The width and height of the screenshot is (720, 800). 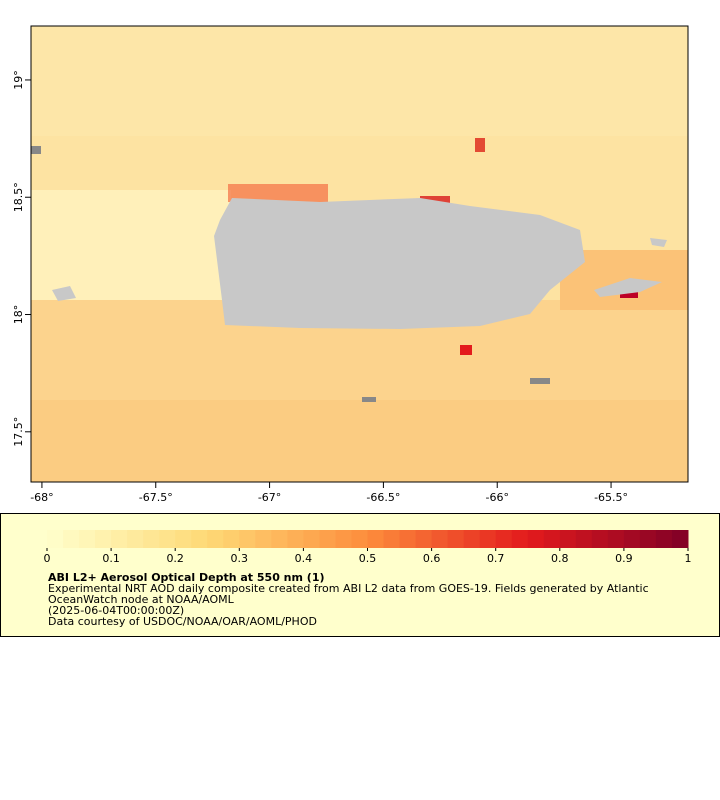 What do you see at coordinates (496, 558) in the screenshot?
I see `colorbar-tick-label: 0.7` at bounding box center [496, 558].